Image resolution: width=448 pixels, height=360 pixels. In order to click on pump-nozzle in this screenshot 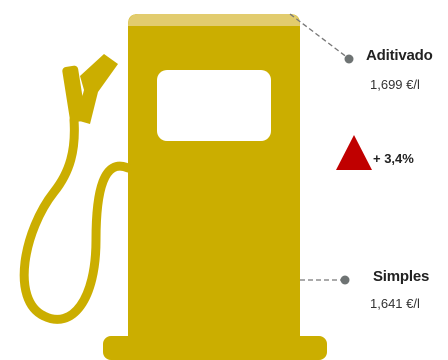, I will do `click(97, 89)`.